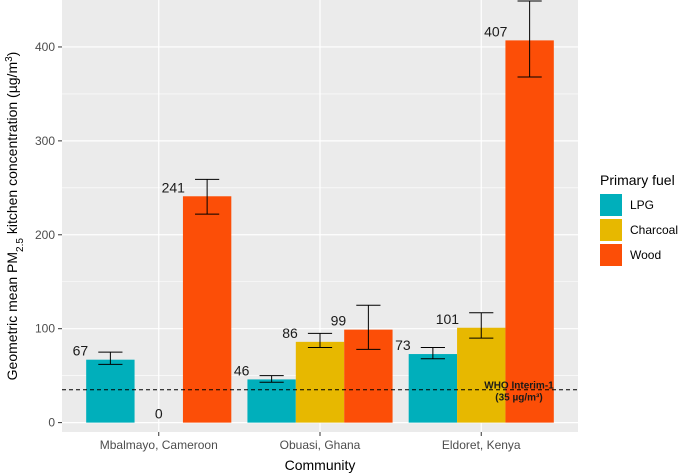 The width and height of the screenshot is (685, 476). Describe the element at coordinates (159, 414) in the screenshot. I see `data-label: 0` at that location.